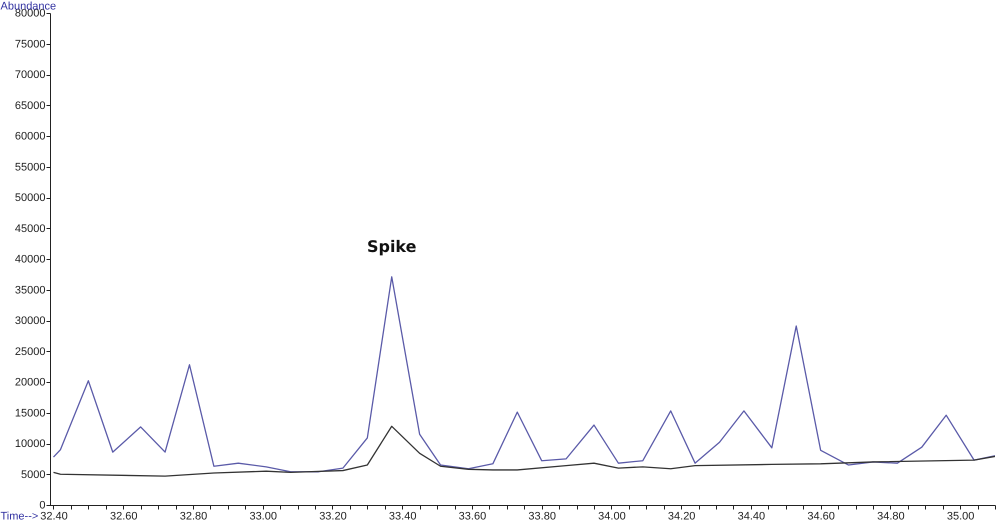 This screenshot has height=523, width=1000. What do you see at coordinates (30, 290) in the screenshot?
I see `y-tick-label: 35000` at bounding box center [30, 290].